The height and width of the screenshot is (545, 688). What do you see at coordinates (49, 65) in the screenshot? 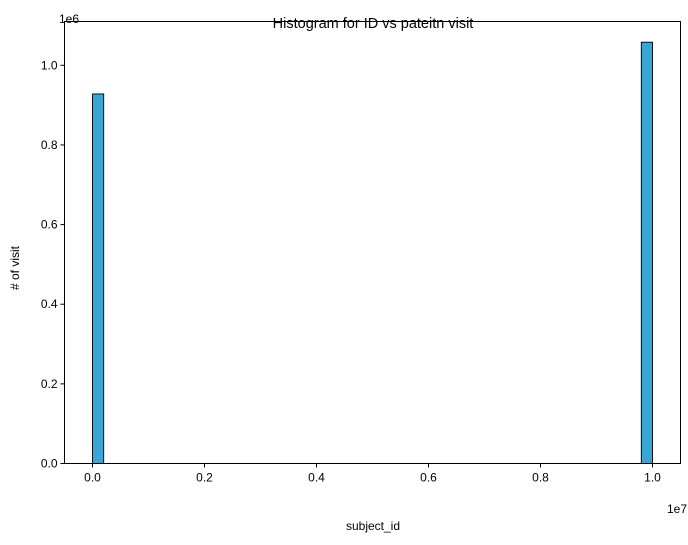
I see `y-tick-label: 1.0` at bounding box center [49, 65].